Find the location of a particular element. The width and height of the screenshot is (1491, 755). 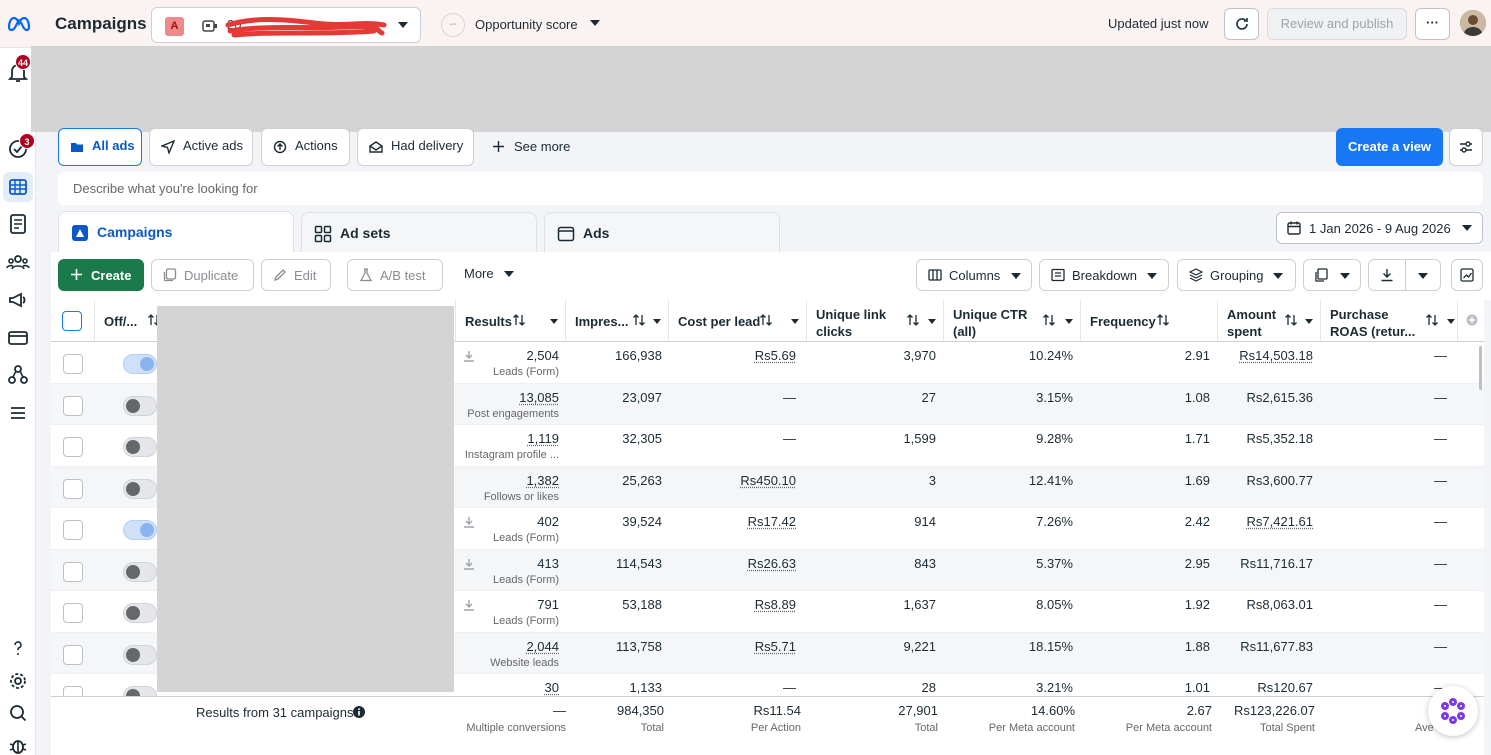

messages-icon: 3 is located at coordinates (18, 149).